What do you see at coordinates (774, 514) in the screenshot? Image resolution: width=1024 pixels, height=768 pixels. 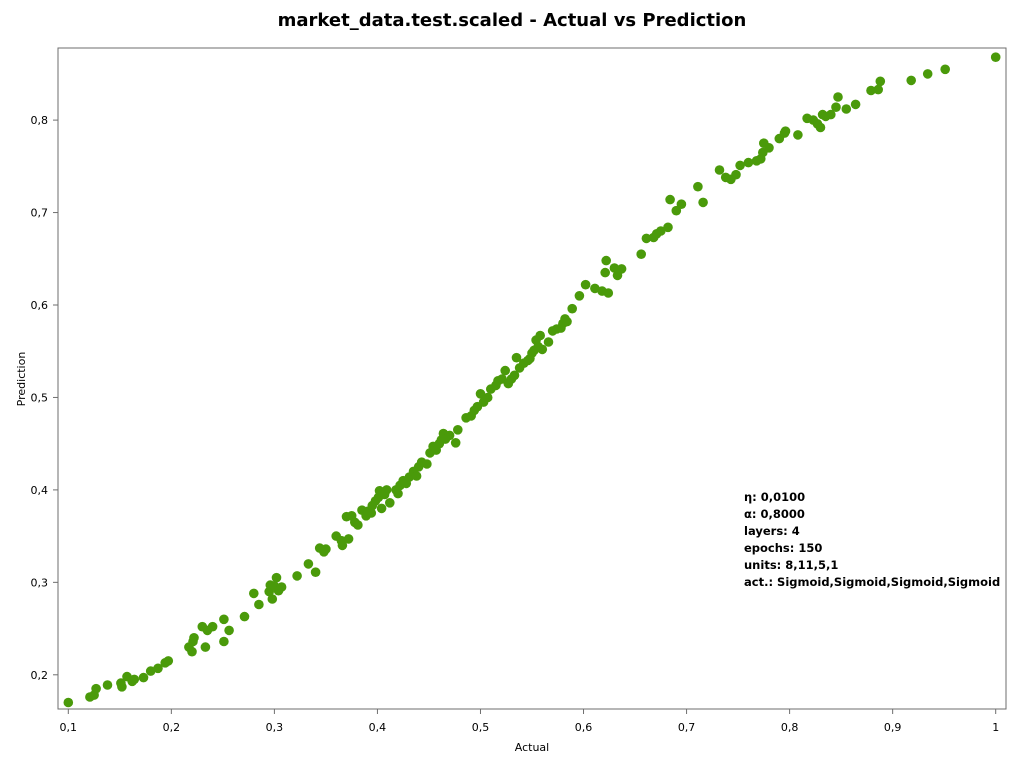 I see `annotation-momentum: α: 0,8000` at bounding box center [774, 514].